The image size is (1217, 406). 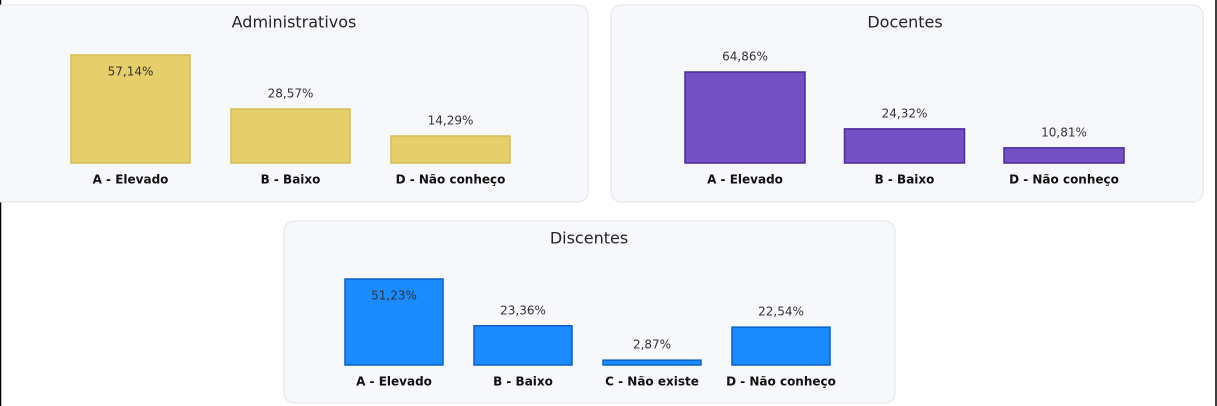 I want to click on data-label: 22,54%, so click(x=781, y=312).